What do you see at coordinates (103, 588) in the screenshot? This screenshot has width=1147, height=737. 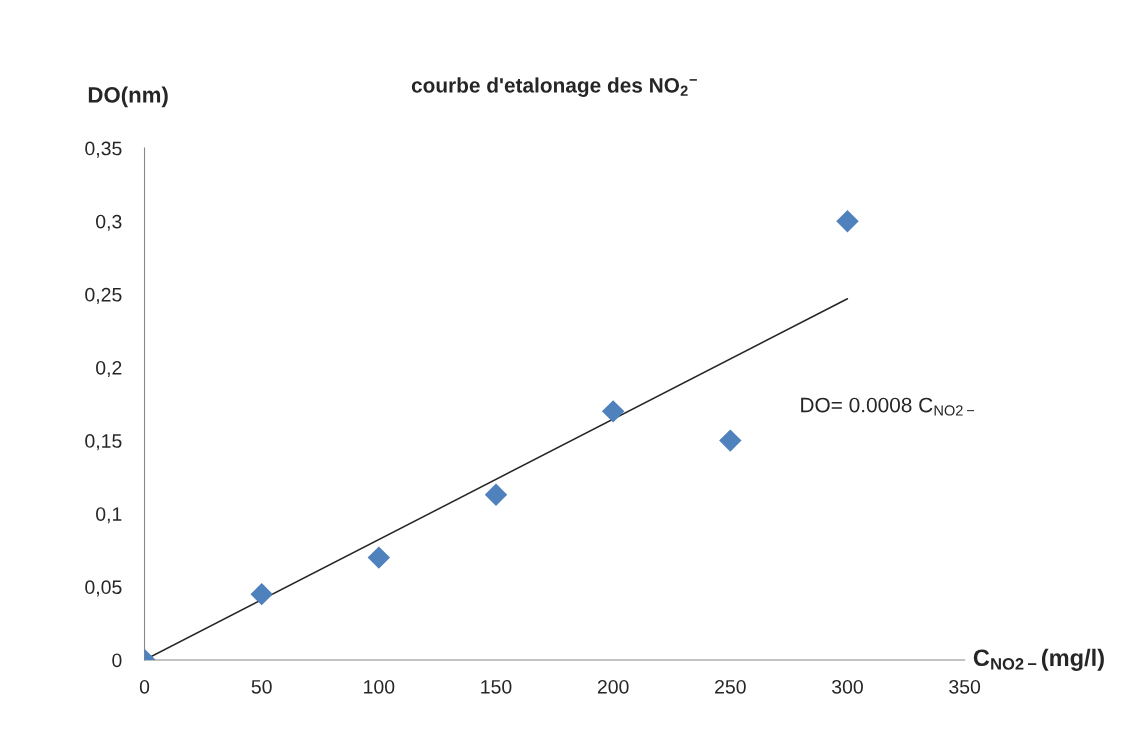 I see `y-tick-label: 0,05` at bounding box center [103, 588].